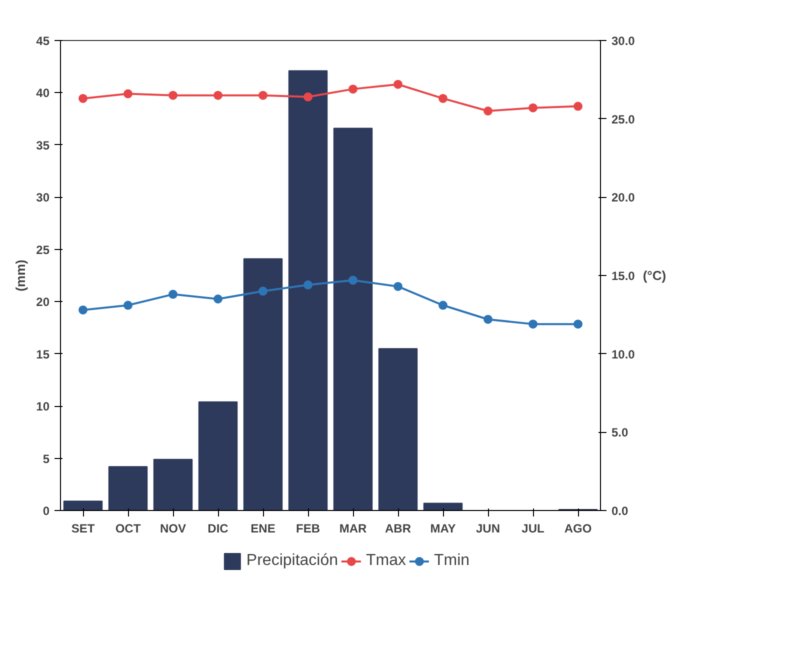 Image resolution: width=789 pixels, height=667 pixels. I want to click on legend-label: Tmax, so click(386, 561).